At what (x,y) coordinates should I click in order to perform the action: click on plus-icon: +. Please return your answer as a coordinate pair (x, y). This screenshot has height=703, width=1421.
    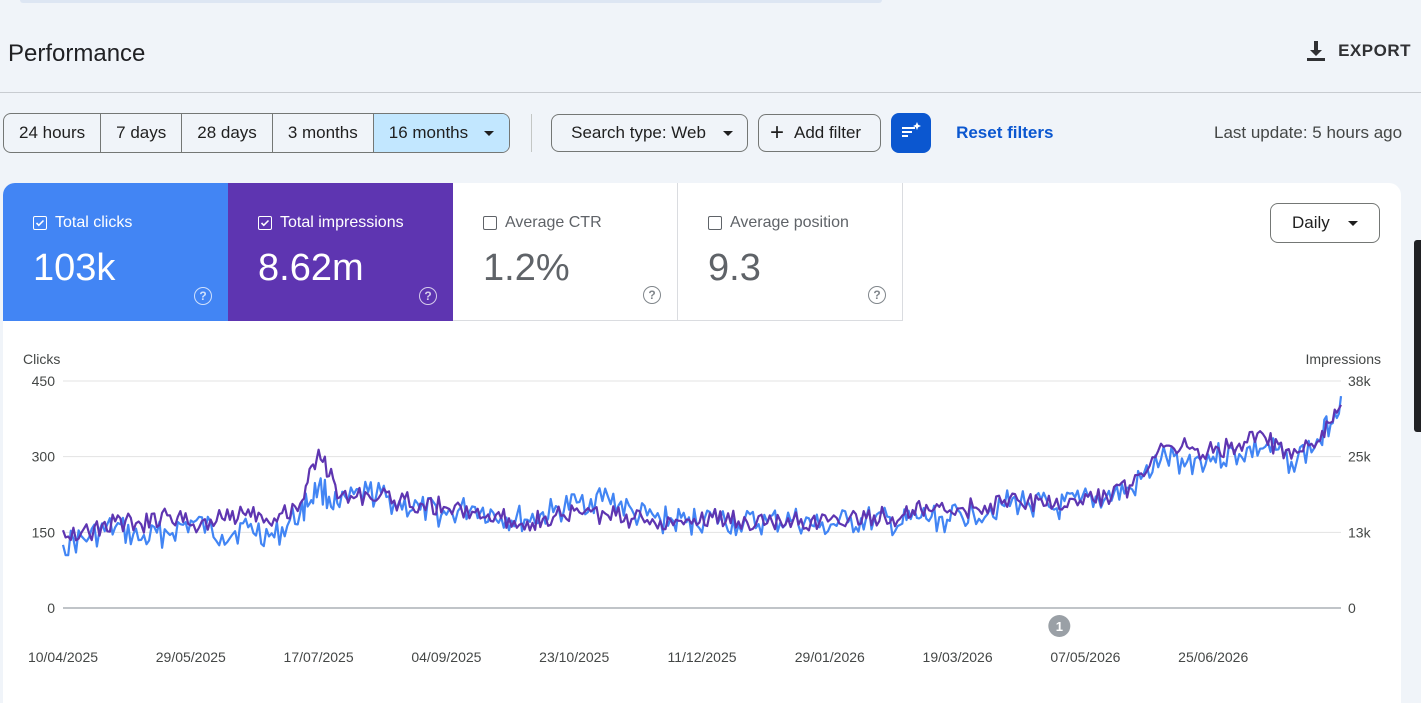
    Looking at the image, I should click on (776, 132).